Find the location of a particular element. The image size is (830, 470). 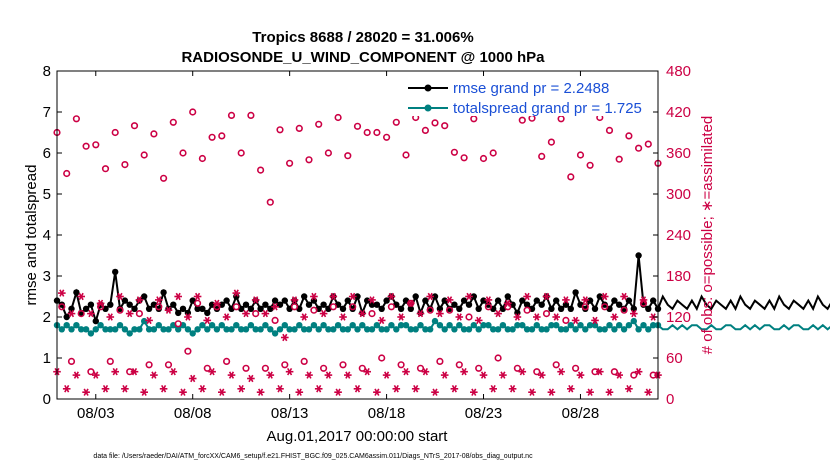

rmse-line is located at coordinates (443, 290).